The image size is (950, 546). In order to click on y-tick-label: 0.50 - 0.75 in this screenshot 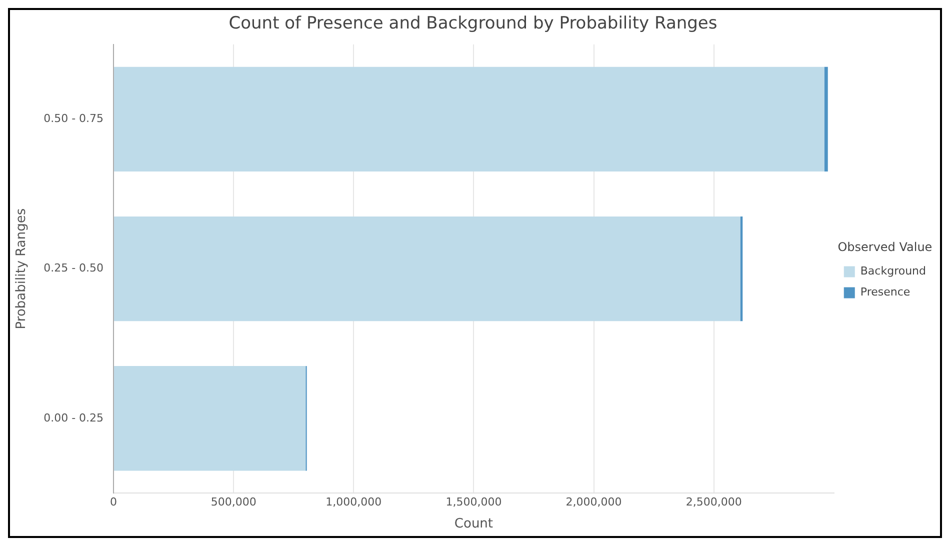, I will do `click(74, 119)`.